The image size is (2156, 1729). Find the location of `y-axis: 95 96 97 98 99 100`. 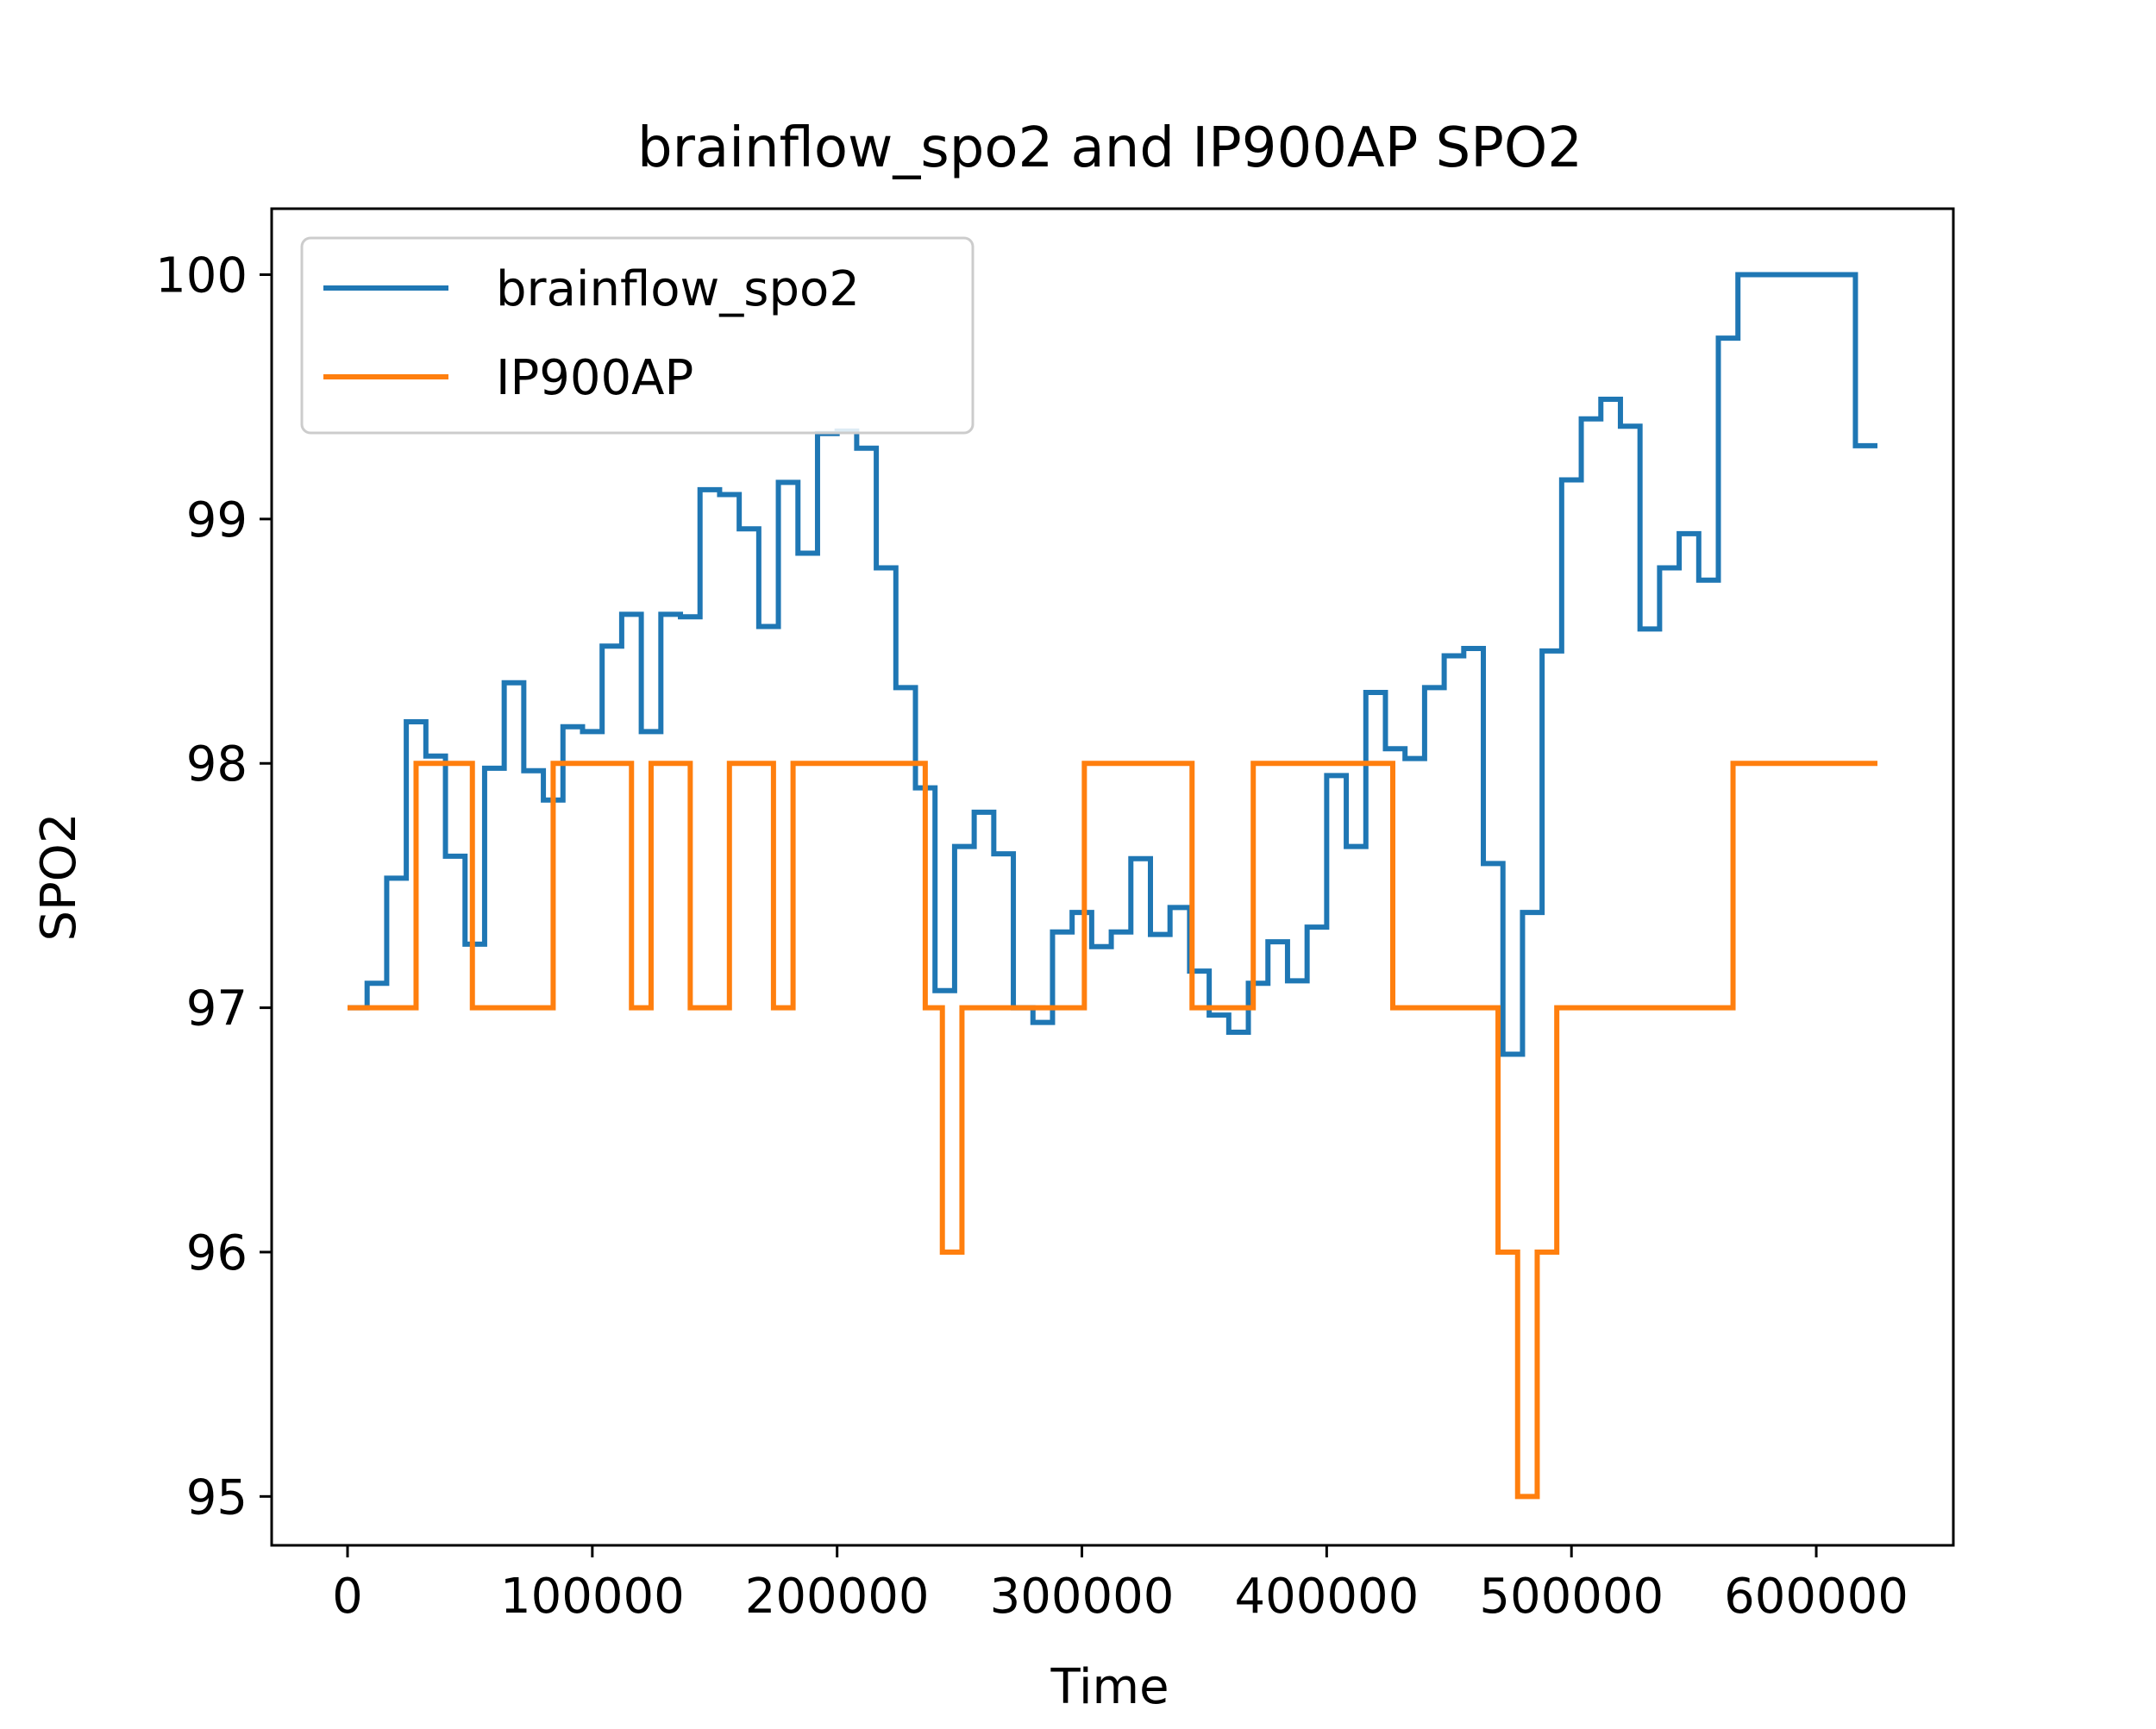

y-axis: 95 96 97 98 99 100 is located at coordinates (213, 887).